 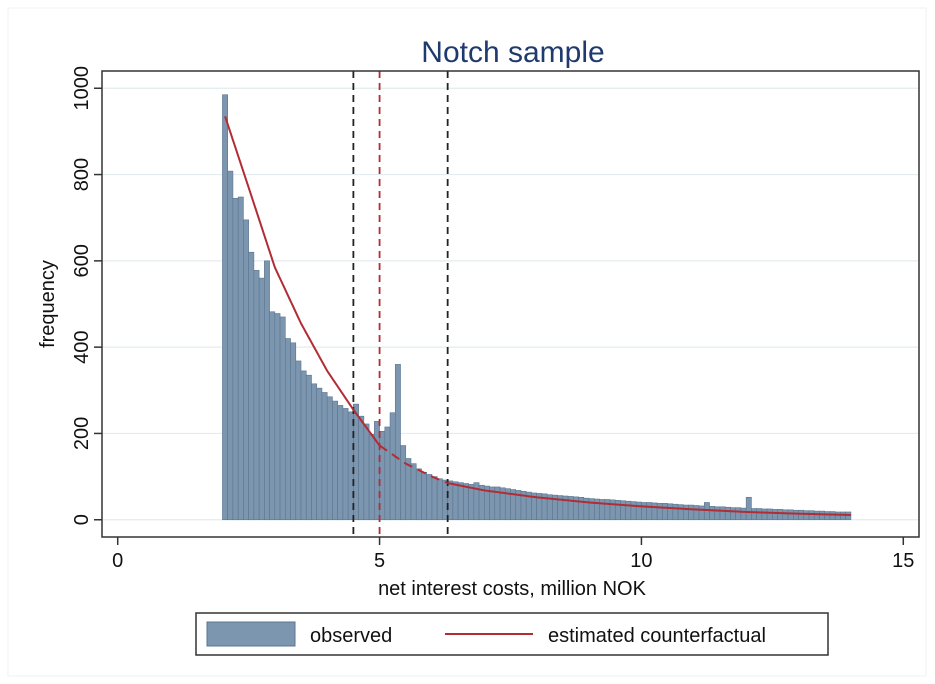 What do you see at coordinates (379, 561) in the screenshot?
I see `x-tick-label: 5` at bounding box center [379, 561].